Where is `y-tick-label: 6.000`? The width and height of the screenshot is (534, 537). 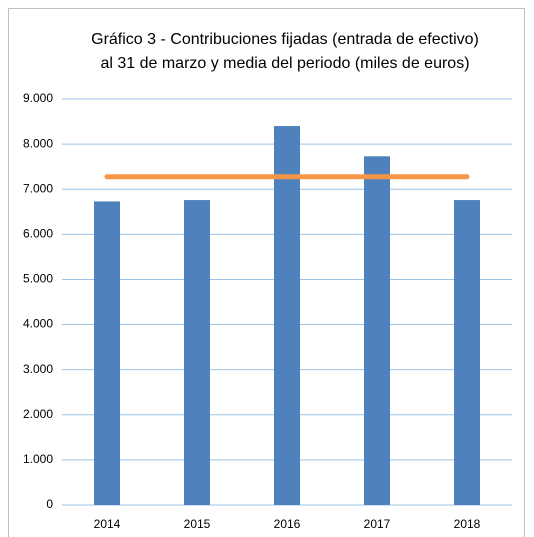 y-tick-label: 6.000 is located at coordinates (38, 234).